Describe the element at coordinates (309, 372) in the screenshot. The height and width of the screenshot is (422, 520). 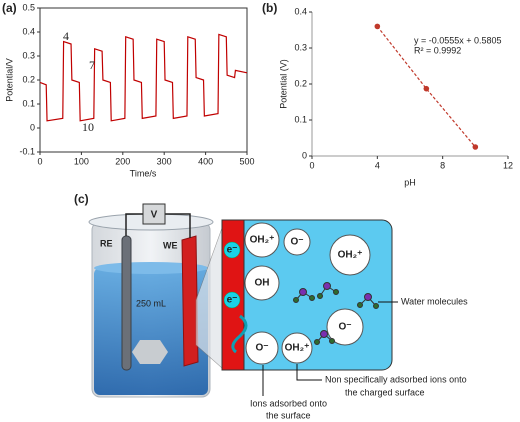
I see `leader-line` at that location.